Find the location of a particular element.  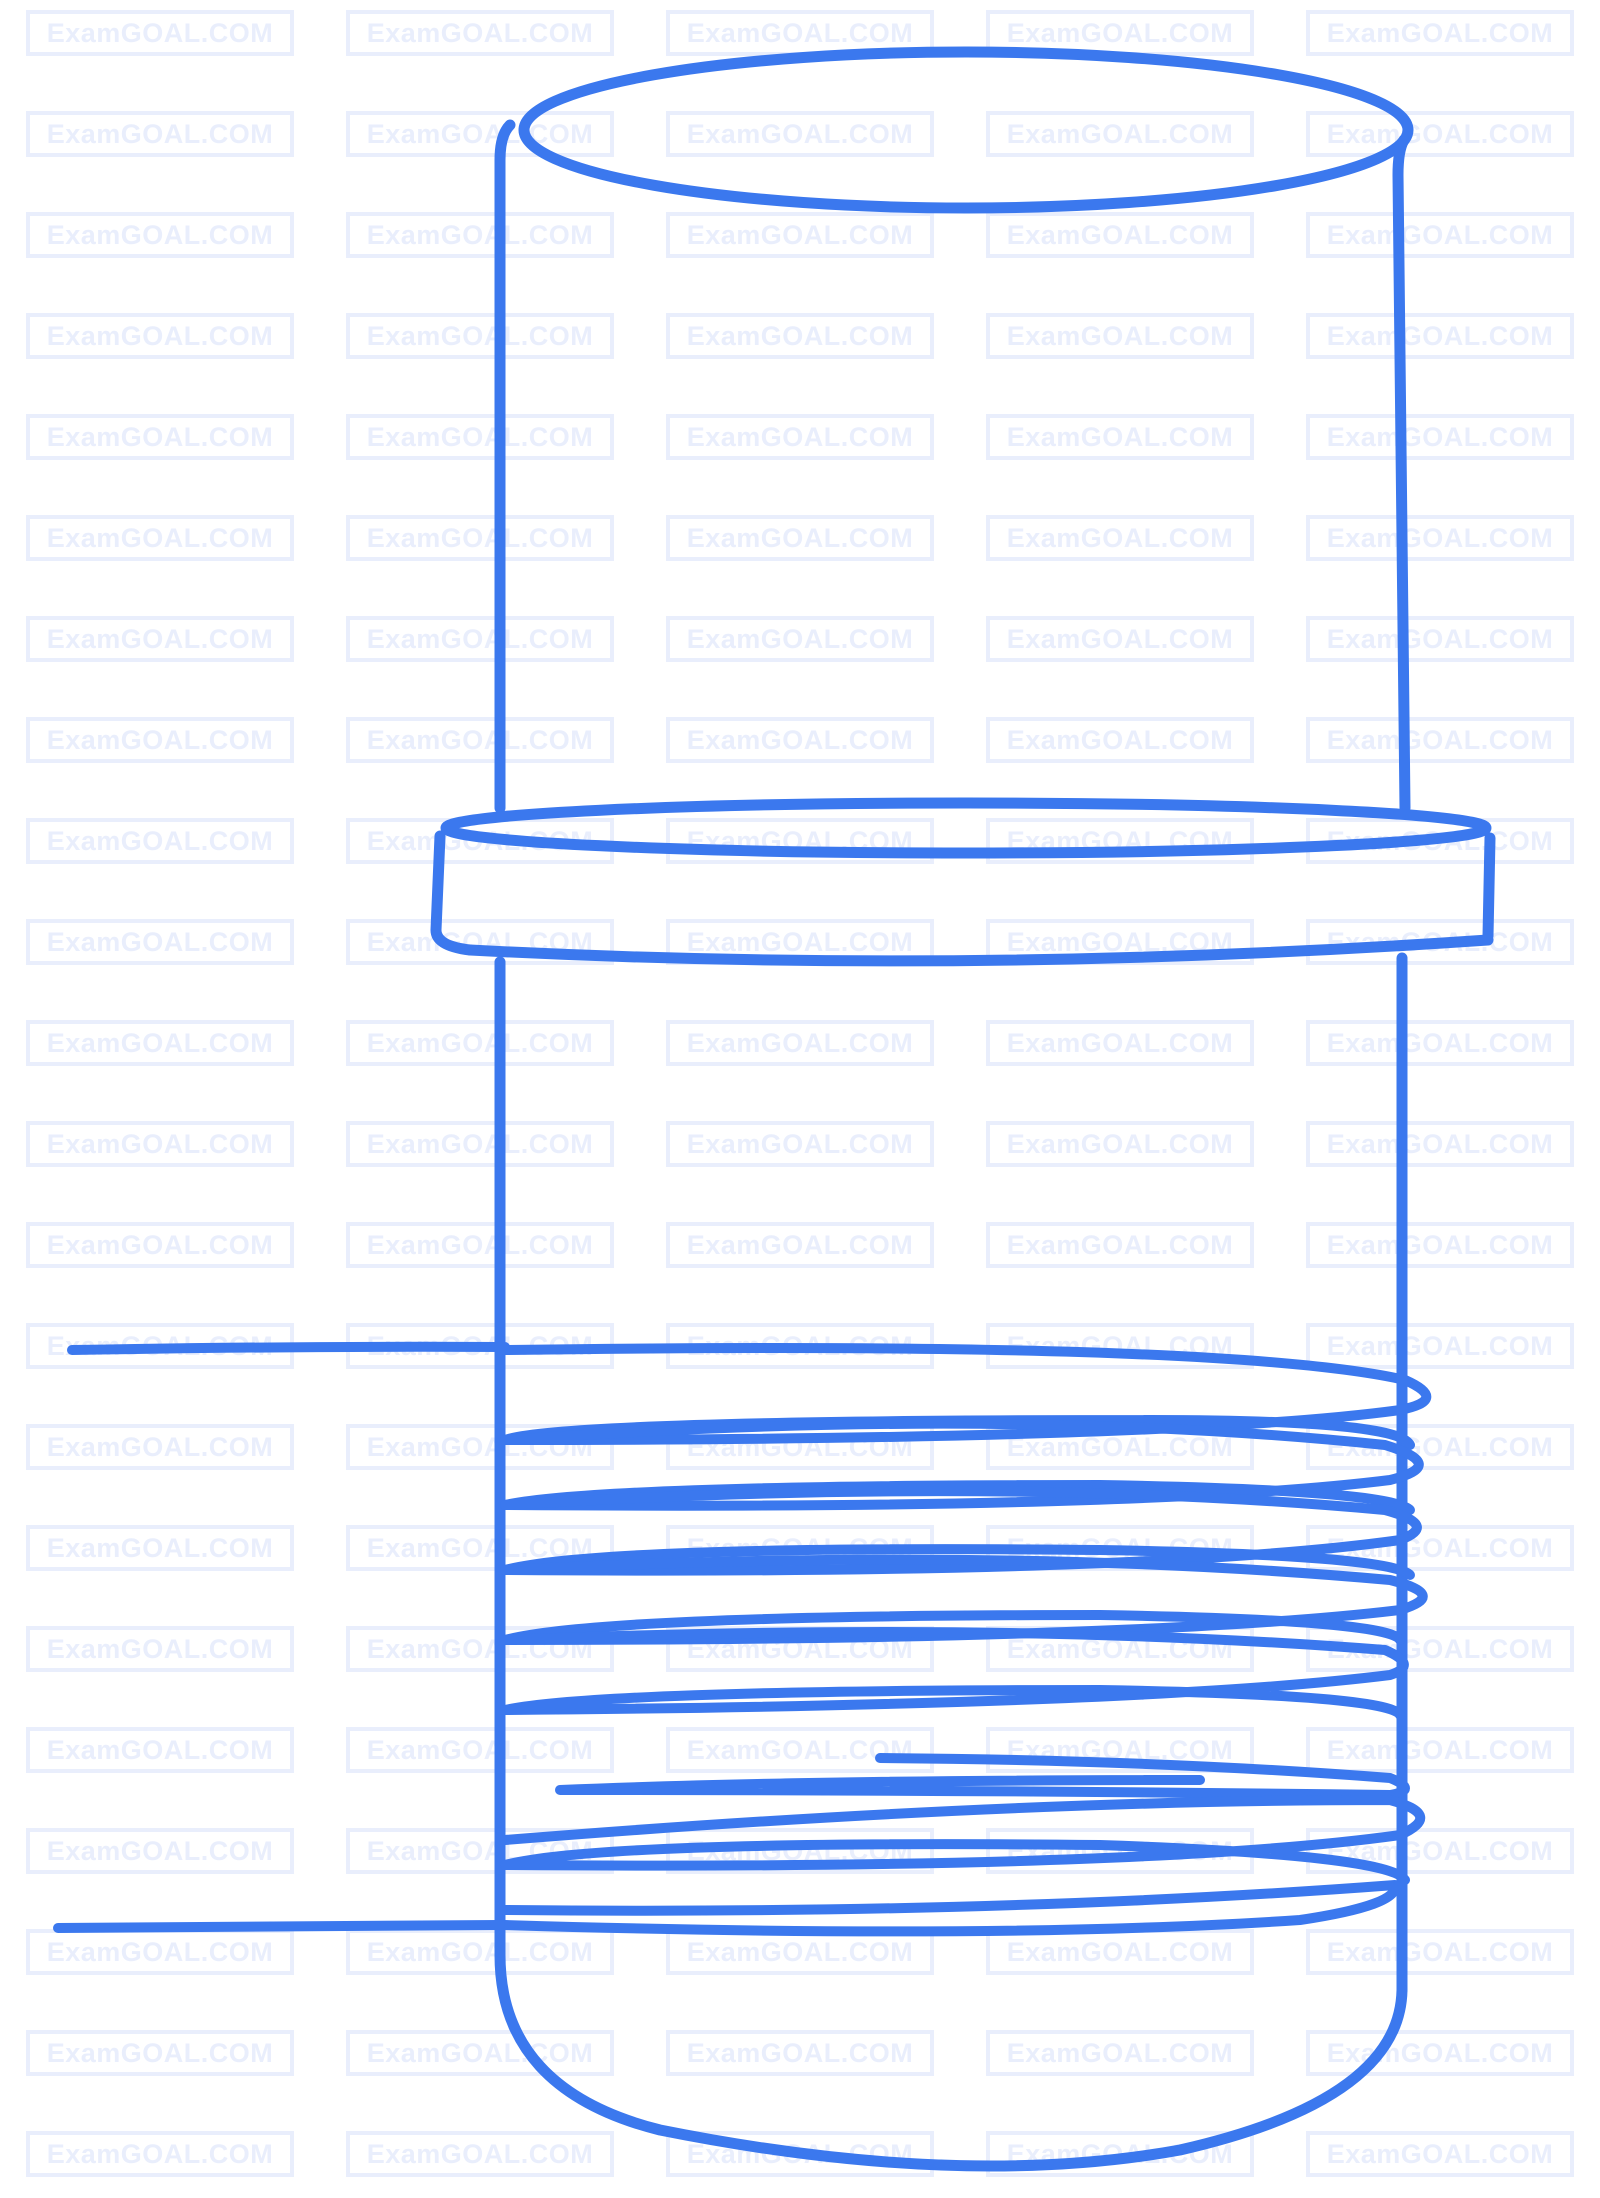

cylinder-bottom-arc is located at coordinates (951, 2060).